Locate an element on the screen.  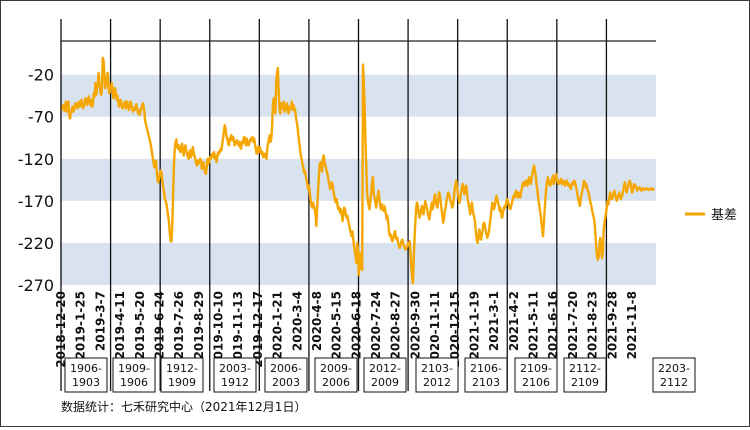
x-tick-label: 2019-11-13 is located at coordinates (238, 329).